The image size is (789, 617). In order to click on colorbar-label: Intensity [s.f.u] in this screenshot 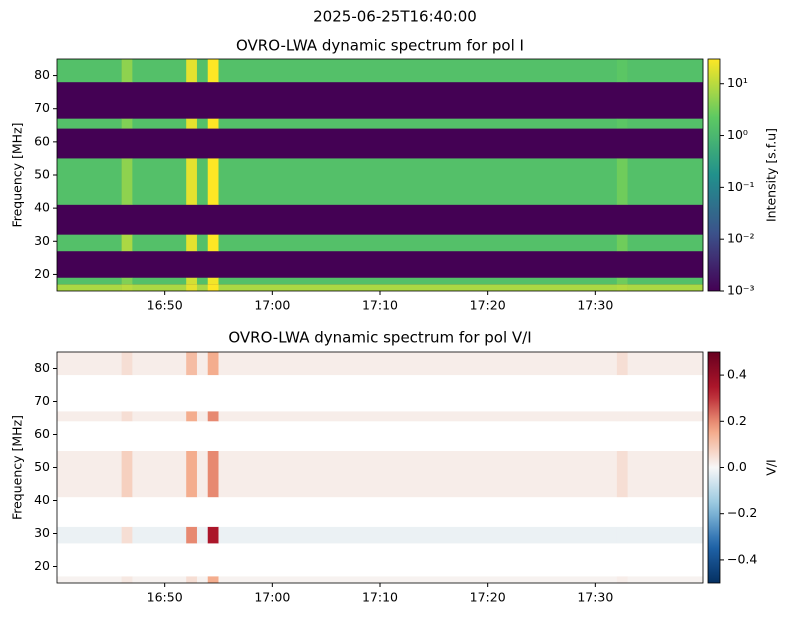, I will do `click(771, 175)`.